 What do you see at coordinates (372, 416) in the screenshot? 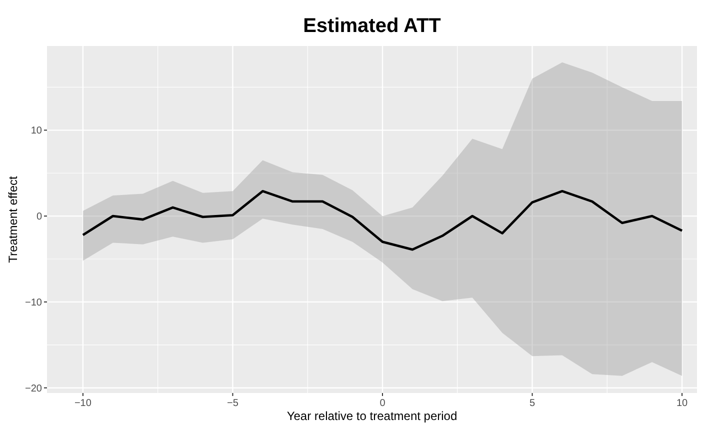
I see `x-axis-title: Year relative to treatment period` at bounding box center [372, 416].